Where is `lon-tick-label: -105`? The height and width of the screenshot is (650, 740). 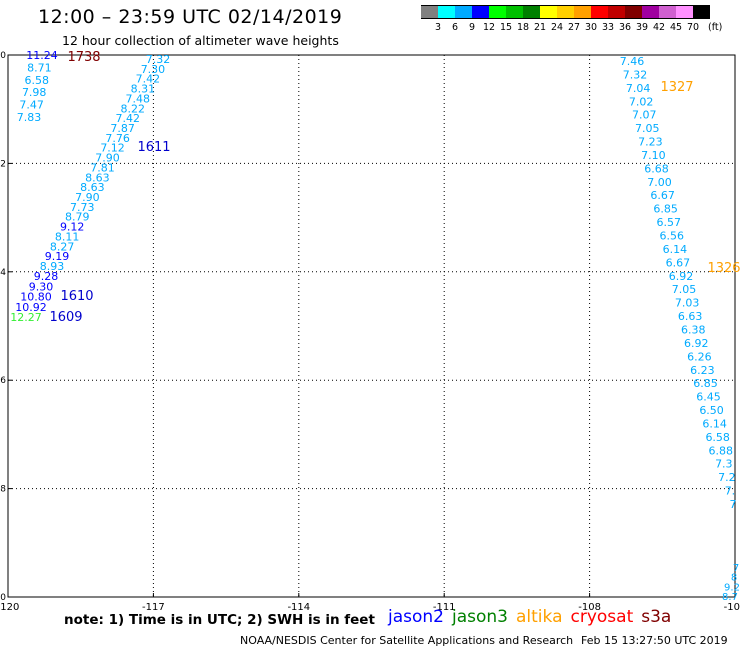 lon-tick-label: -105 is located at coordinates (732, 607).